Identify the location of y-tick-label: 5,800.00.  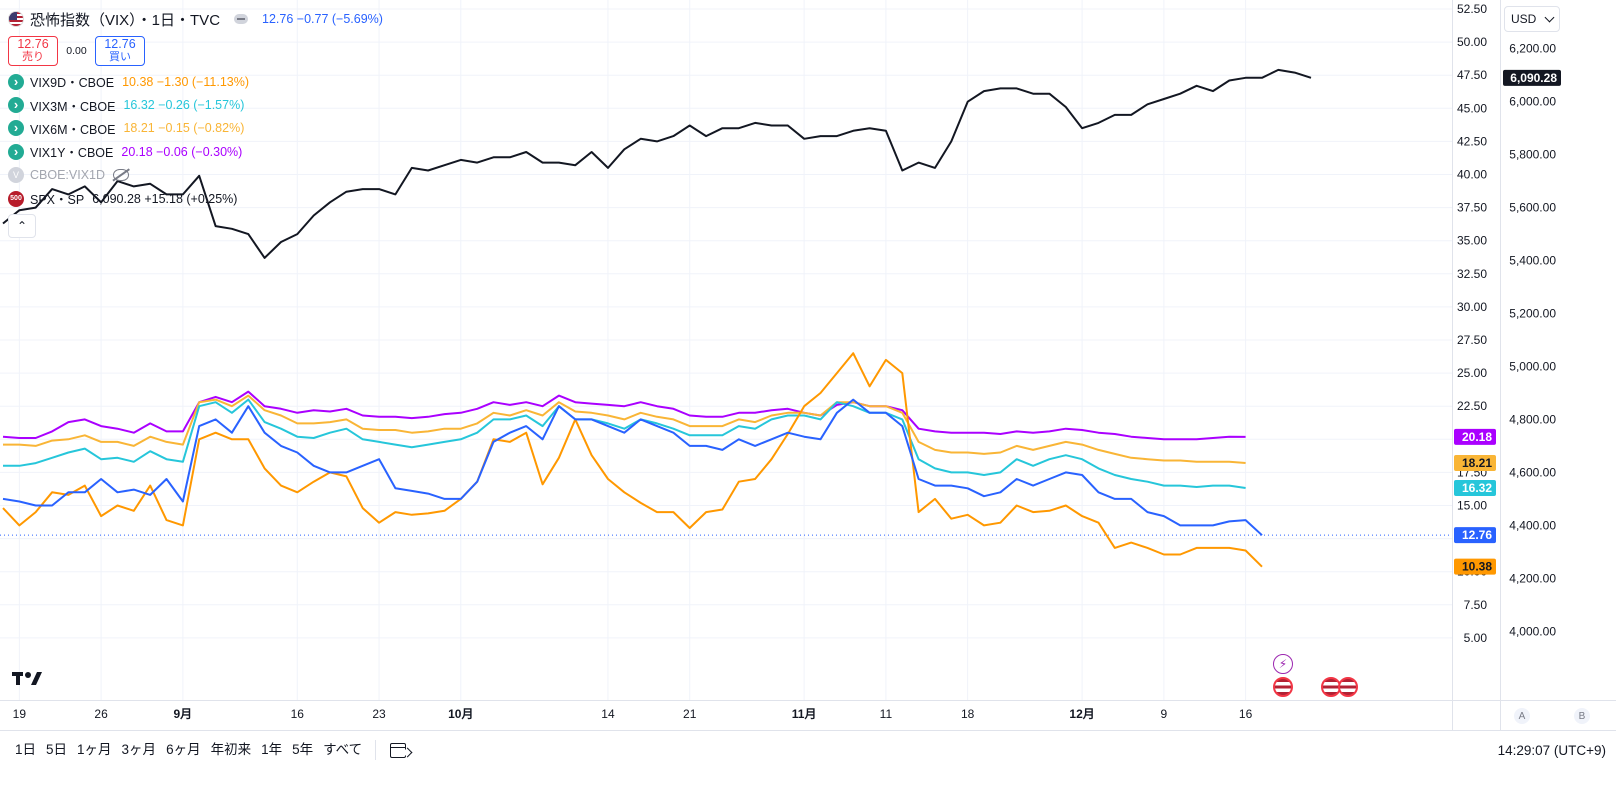
(1532, 155).